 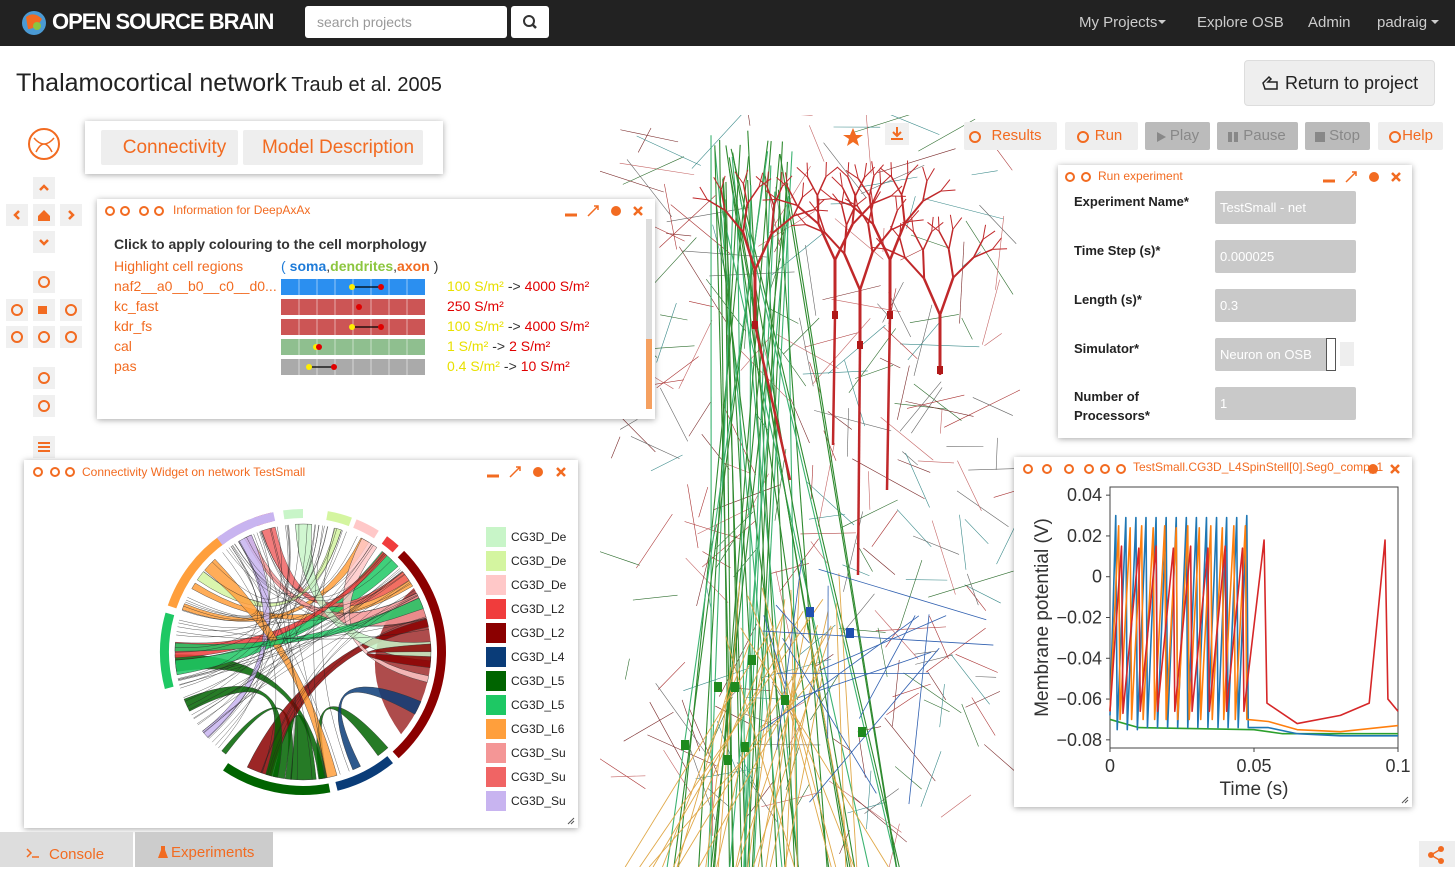 I want to click on region-link: soma, so click(x=308, y=266).